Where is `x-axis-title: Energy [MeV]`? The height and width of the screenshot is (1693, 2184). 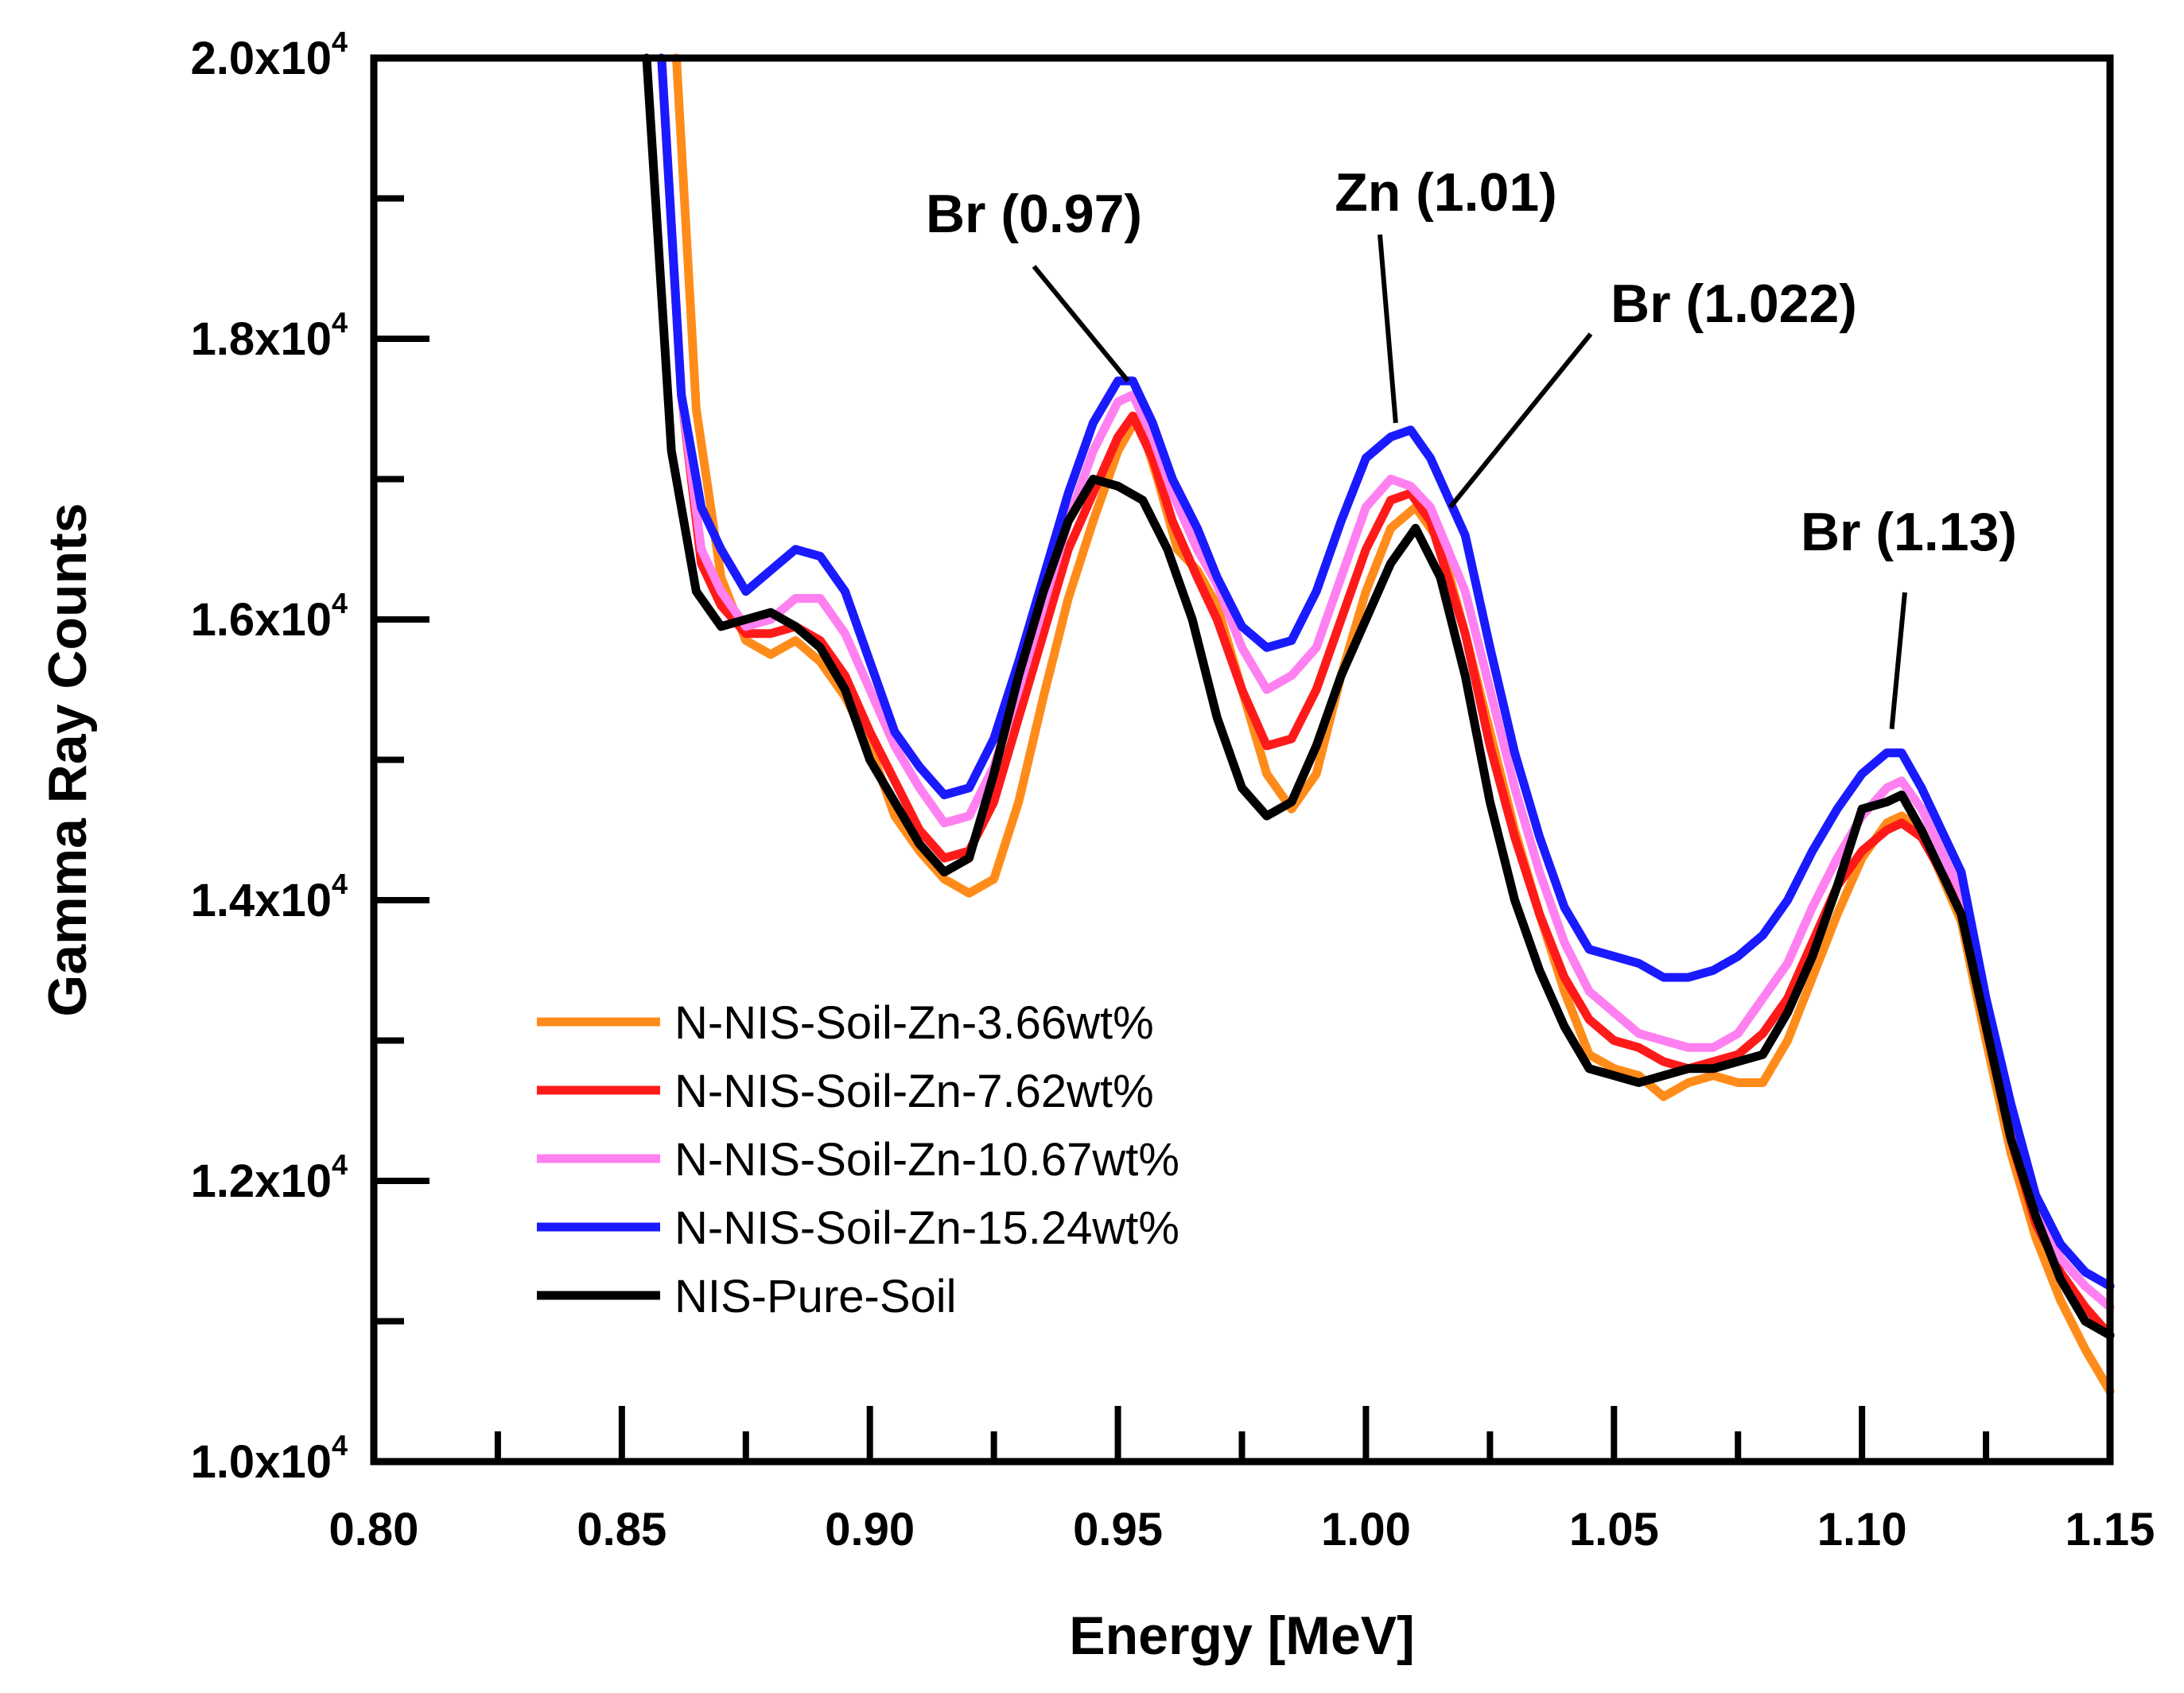 x-axis-title: Energy [MeV] is located at coordinates (1242, 1636).